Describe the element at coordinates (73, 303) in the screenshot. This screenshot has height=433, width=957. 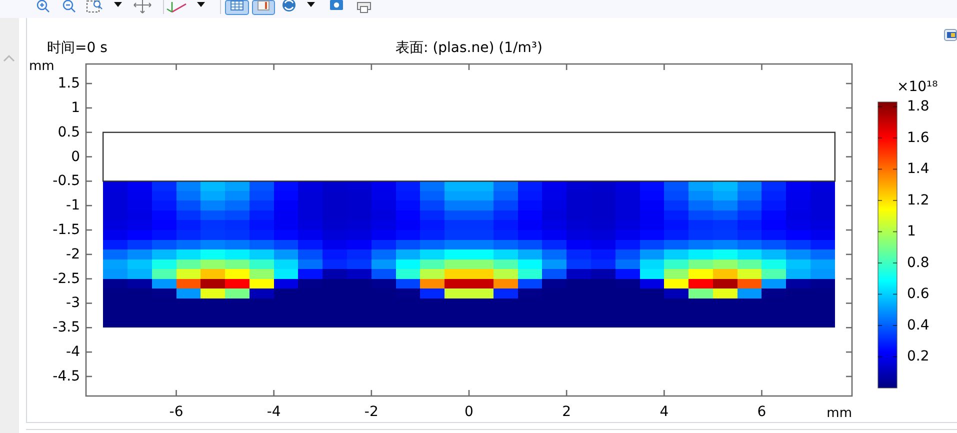
I see `y-tick-label: -3` at that location.